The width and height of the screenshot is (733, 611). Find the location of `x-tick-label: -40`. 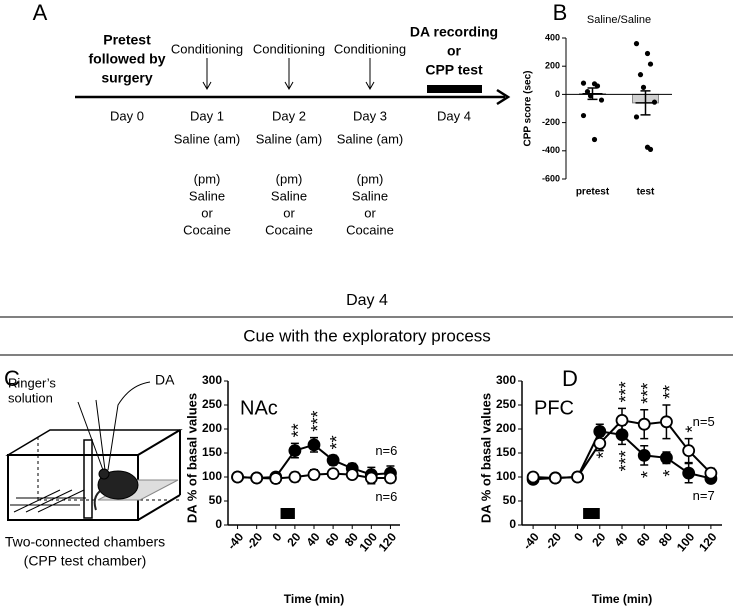

x-tick-label: -40 is located at coordinates (235, 541).